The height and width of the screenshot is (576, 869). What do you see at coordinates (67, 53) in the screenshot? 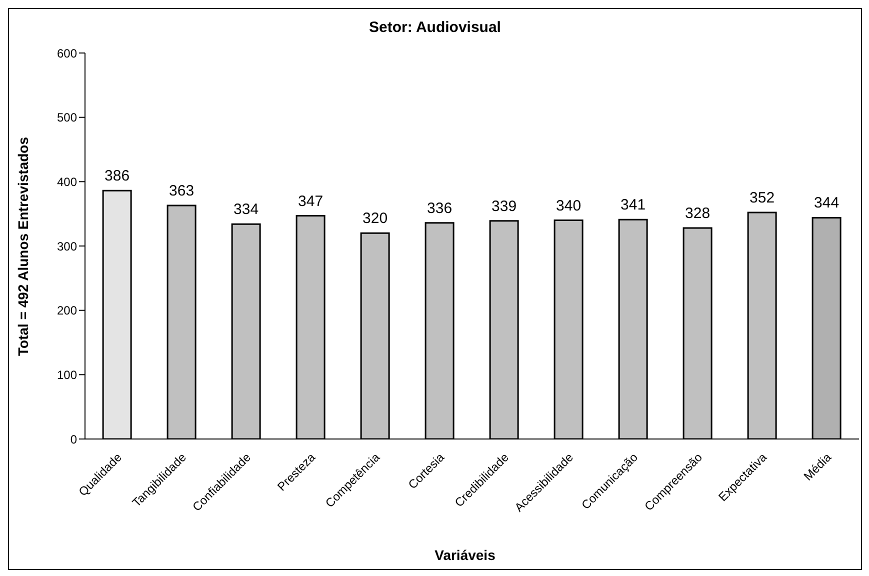
I see `y-tick-label: 600` at bounding box center [67, 53].